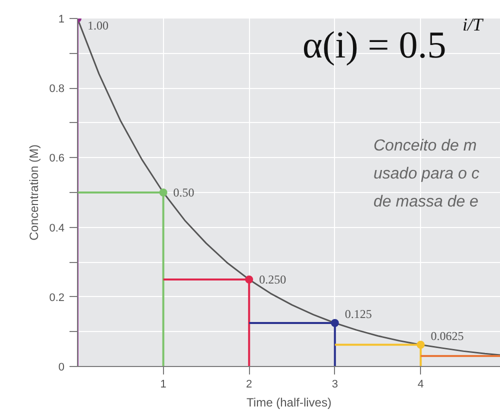 This screenshot has height=412, width=500. I want to click on annotation: α(i) = 0.5i/T, so click(393, 40).